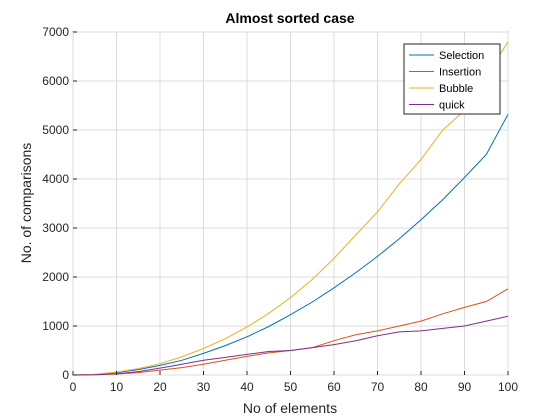  I want to click on x-tick-label: 20, so click(160, 387).